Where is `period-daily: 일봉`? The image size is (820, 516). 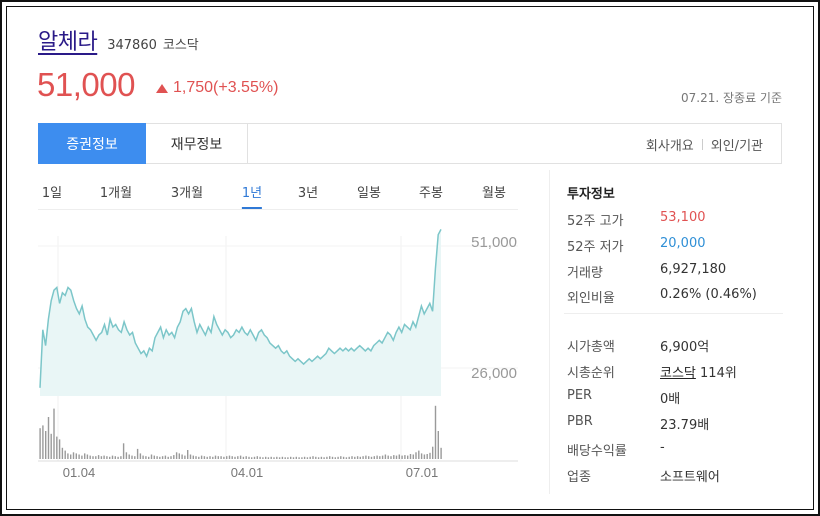
period-daily: 일봉 is located at coordinates (369, 193).